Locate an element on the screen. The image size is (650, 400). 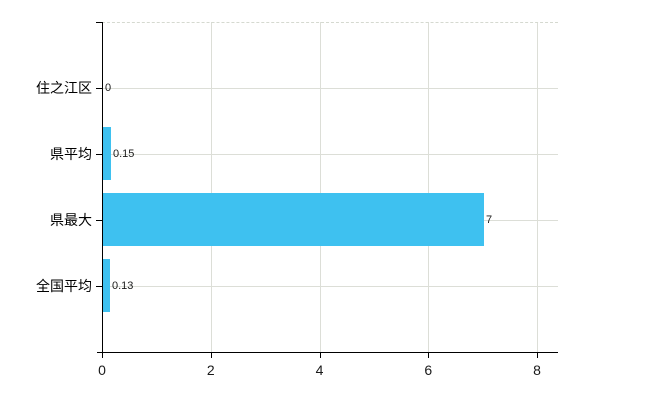
bar-value-label: 7 is located at coordinates (489, 220).